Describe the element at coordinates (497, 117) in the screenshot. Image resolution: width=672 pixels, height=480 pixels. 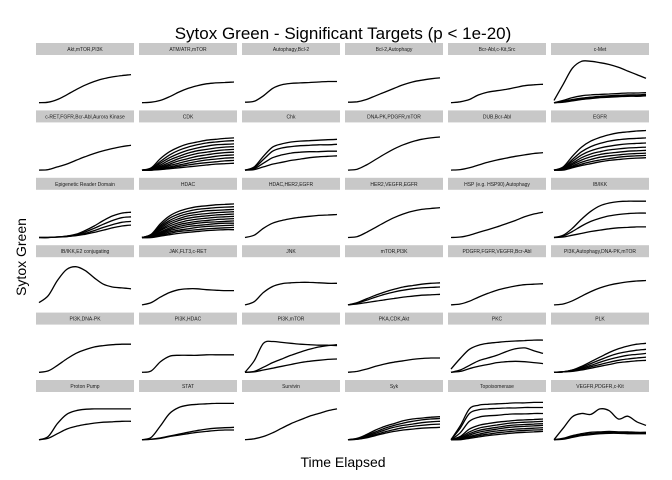
I see `facet-label: DUB,Bcr-Abl` at that location.